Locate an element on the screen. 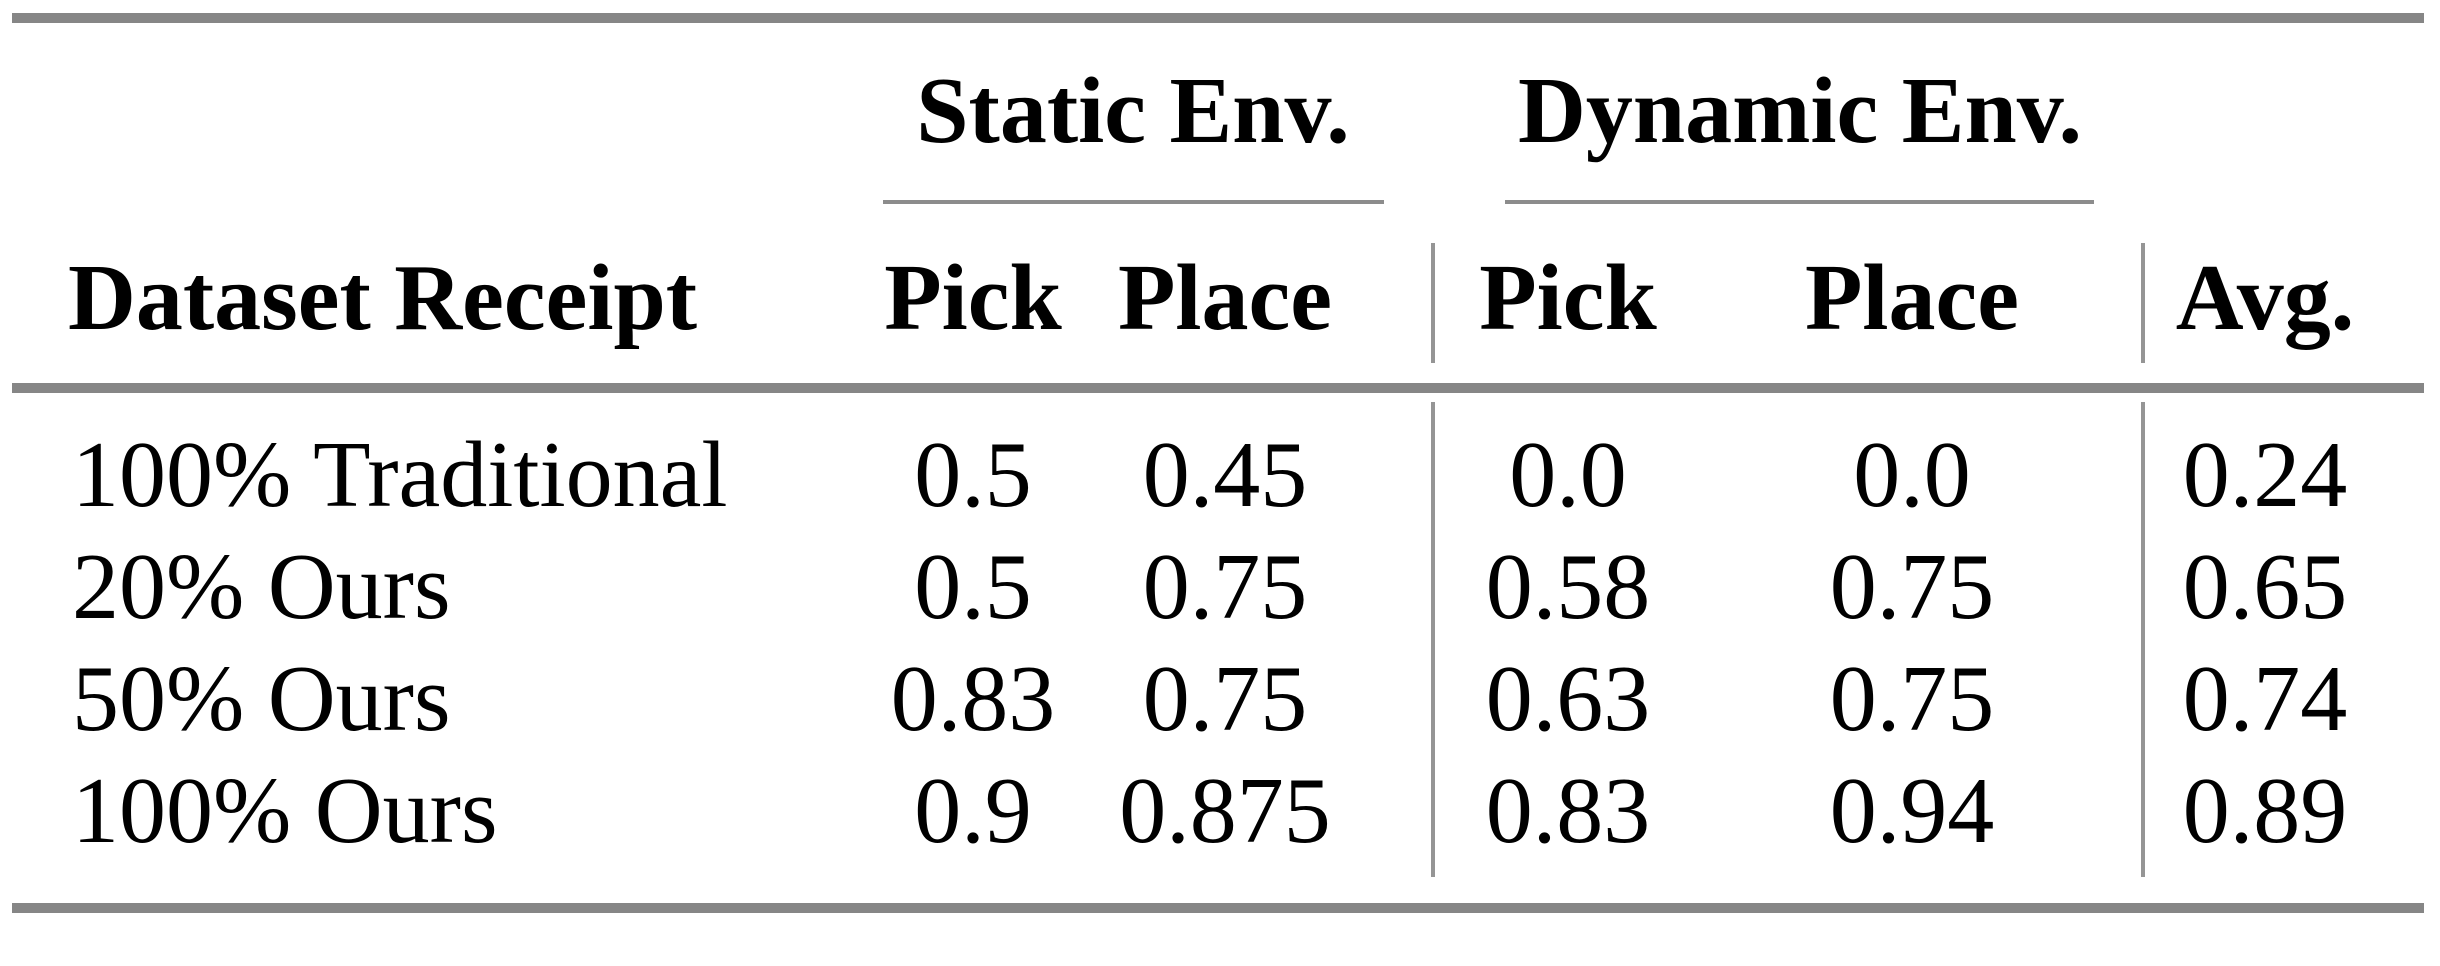 The width and height of the screenshot is (2440, 966). group-header-dynamic-env: Dynamic Env. is located at coordinates (1800, 111).